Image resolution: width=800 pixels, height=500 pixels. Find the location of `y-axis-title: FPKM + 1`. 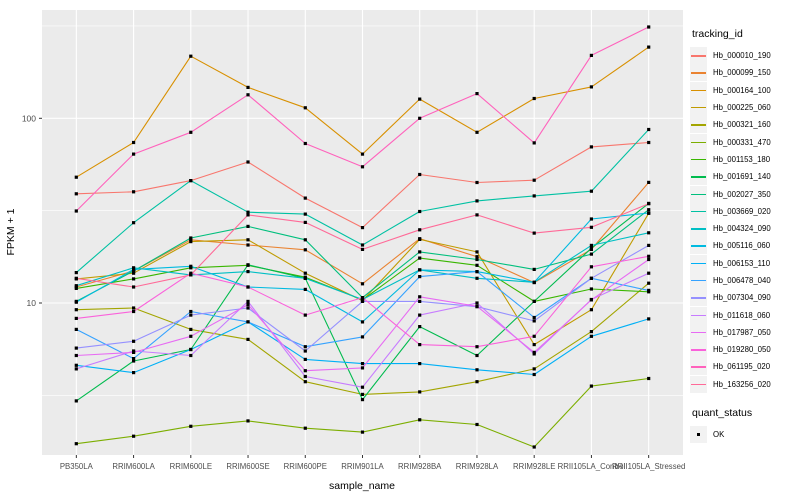

y-axis-title: FPKM + 1 is located at coordinates (11, 231).